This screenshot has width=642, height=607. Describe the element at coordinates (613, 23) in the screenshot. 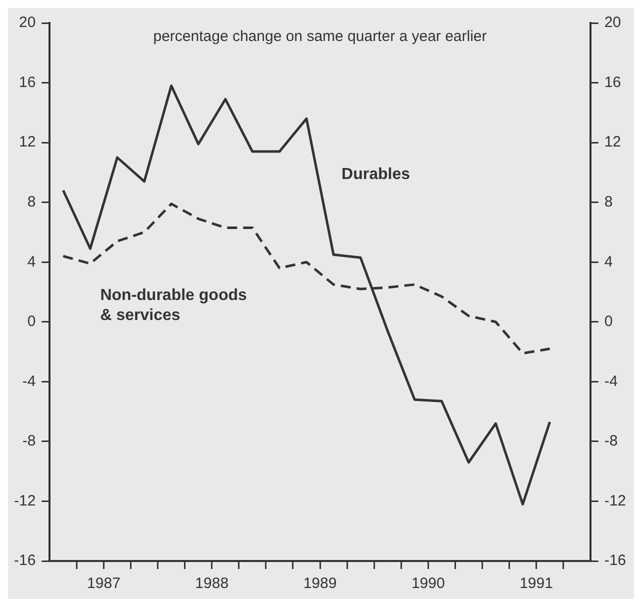

I see `y2-tick-label: 20` at that location.